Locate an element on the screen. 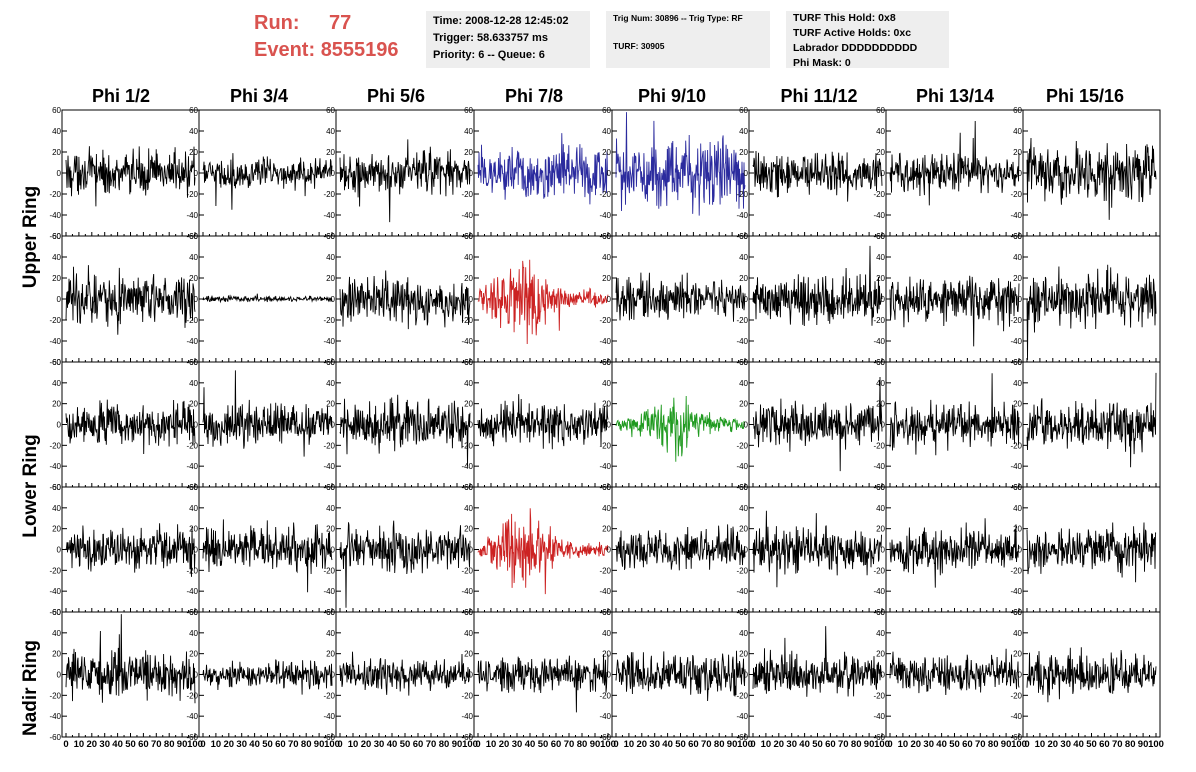 The height and width of the screenshot is (772, 1196). panel-r3-c7-ytick-label: -40 is located at coordinates (1016, 591).